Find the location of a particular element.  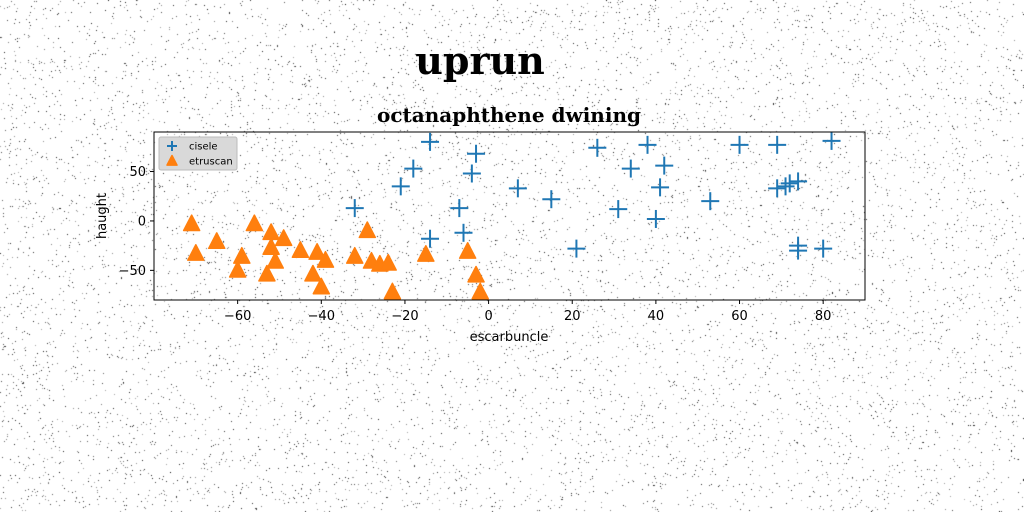

legend-label-0: cisele is located at coordinates (203, 147).